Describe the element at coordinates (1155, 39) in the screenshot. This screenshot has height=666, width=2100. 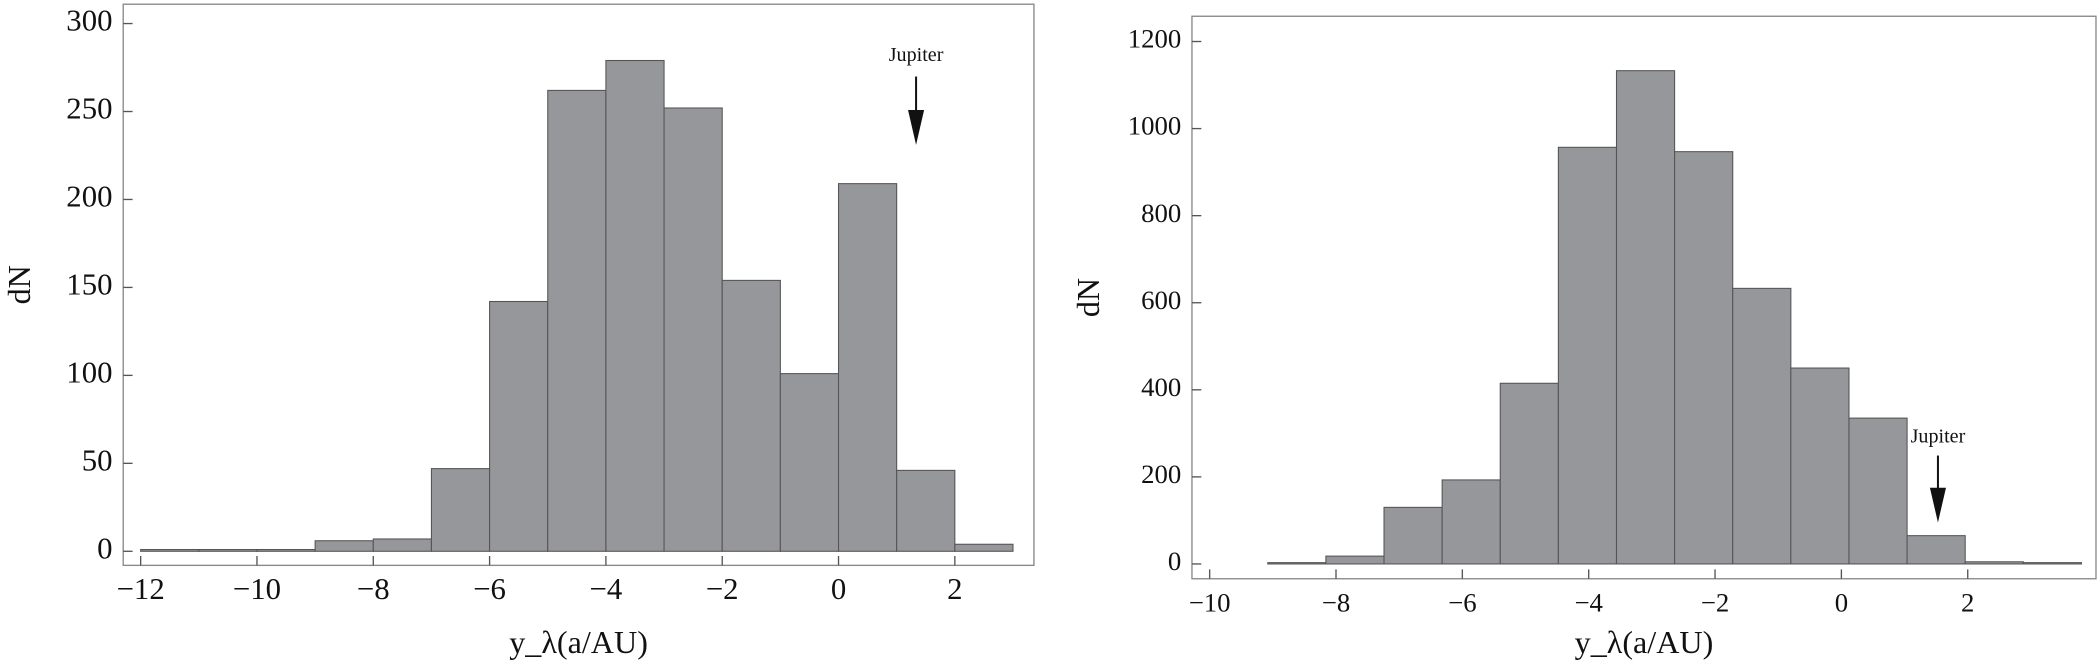
I see `y-tick-label: 1200` at that location.